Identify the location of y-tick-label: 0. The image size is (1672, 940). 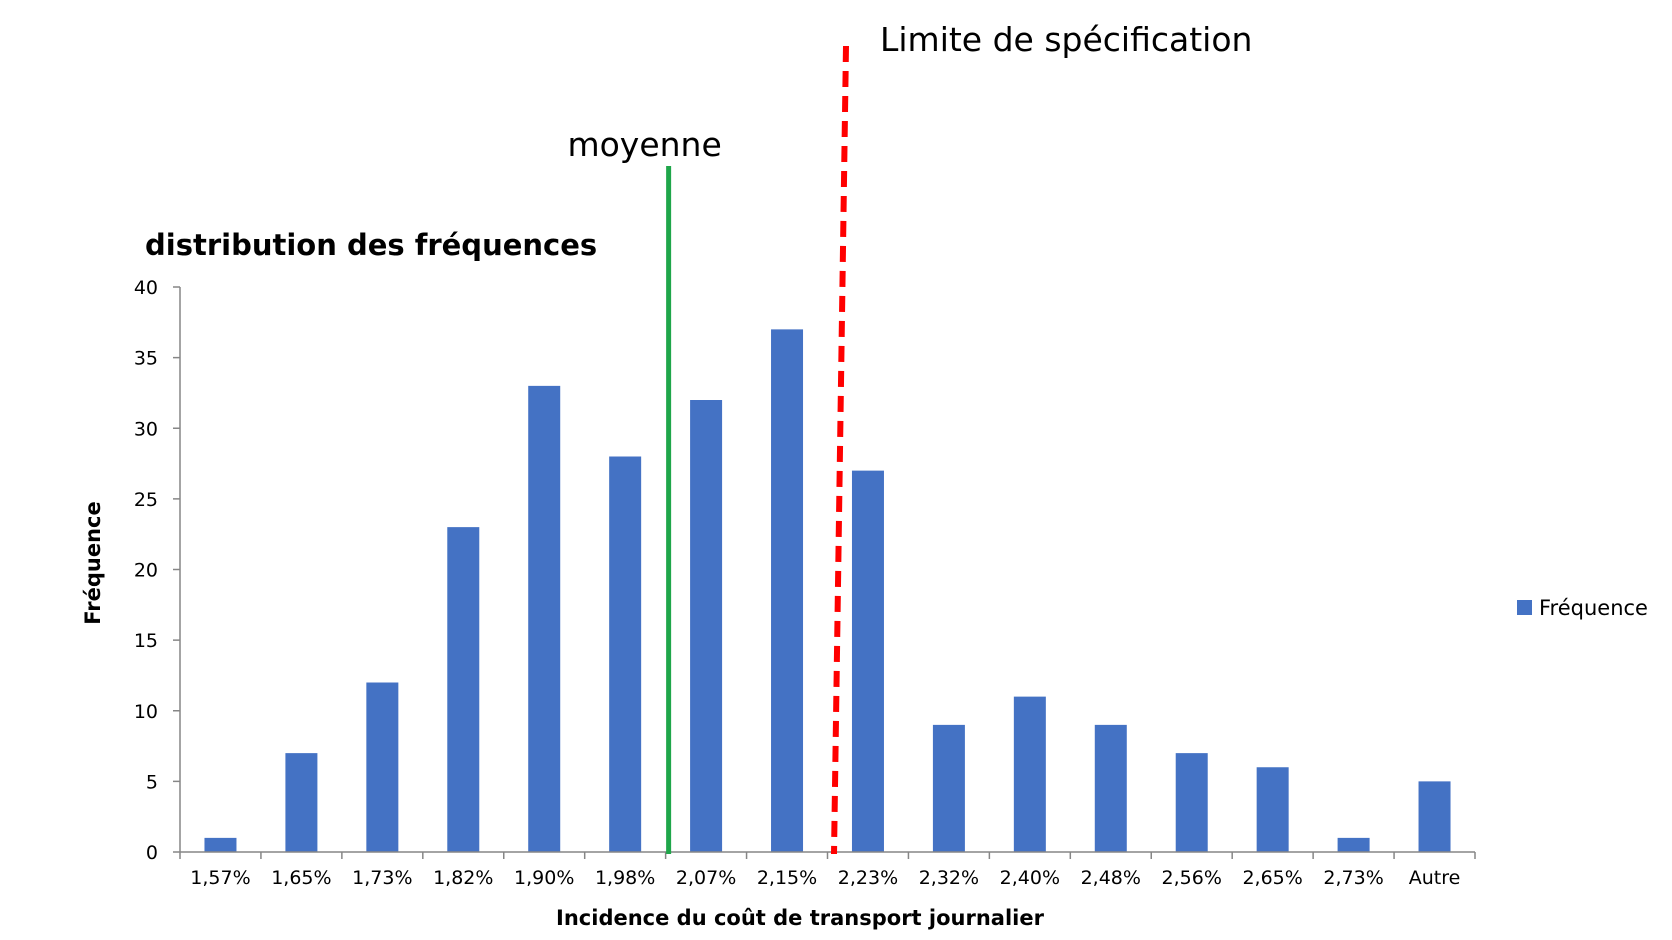
(152, 853).